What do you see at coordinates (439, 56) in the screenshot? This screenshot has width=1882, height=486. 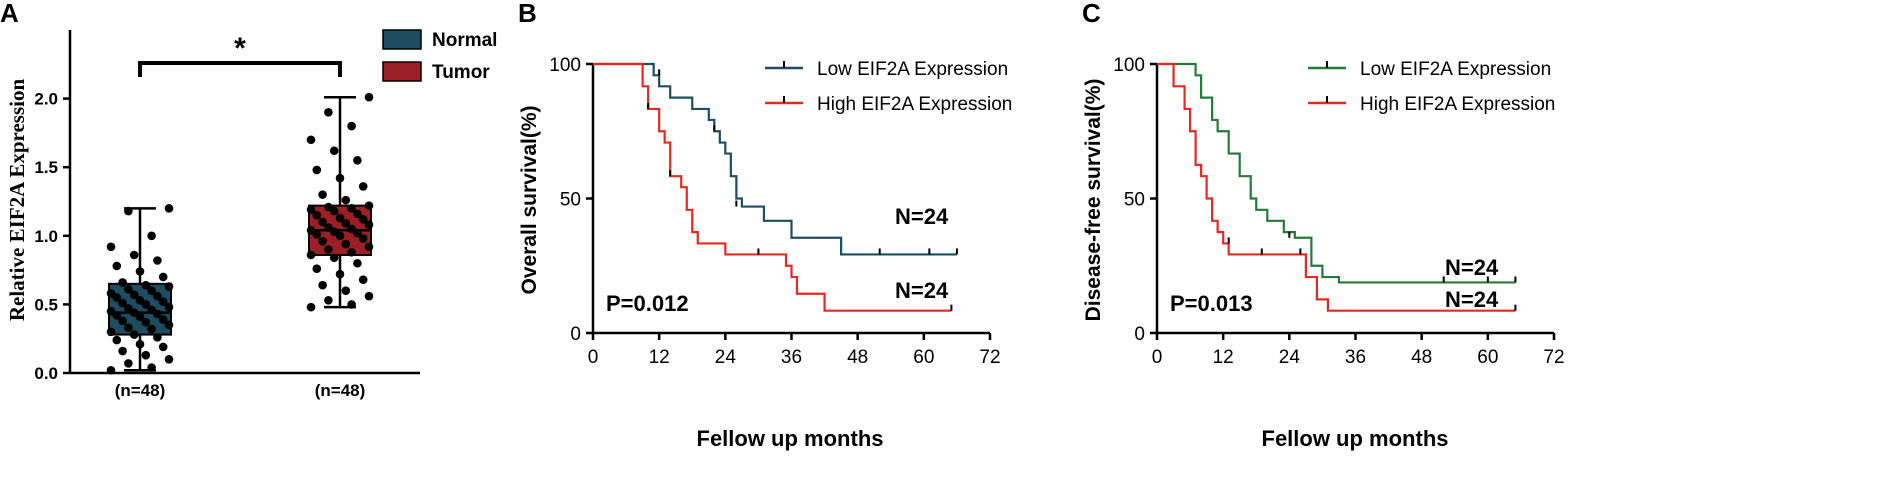 I see `legend-a: Normal Tumor` at bounding box center [439, 56].